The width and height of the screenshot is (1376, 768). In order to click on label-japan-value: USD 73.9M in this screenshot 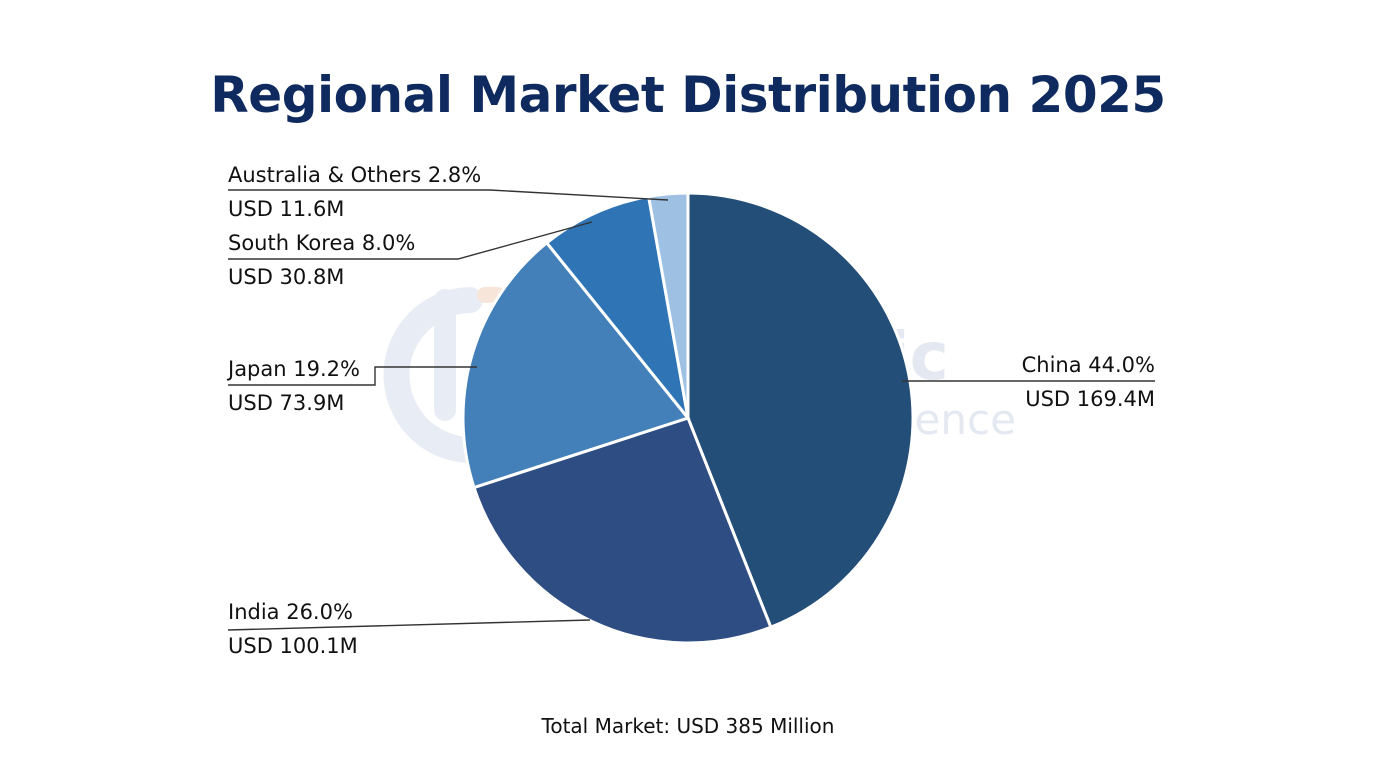, I will do `click(286, 403)`.